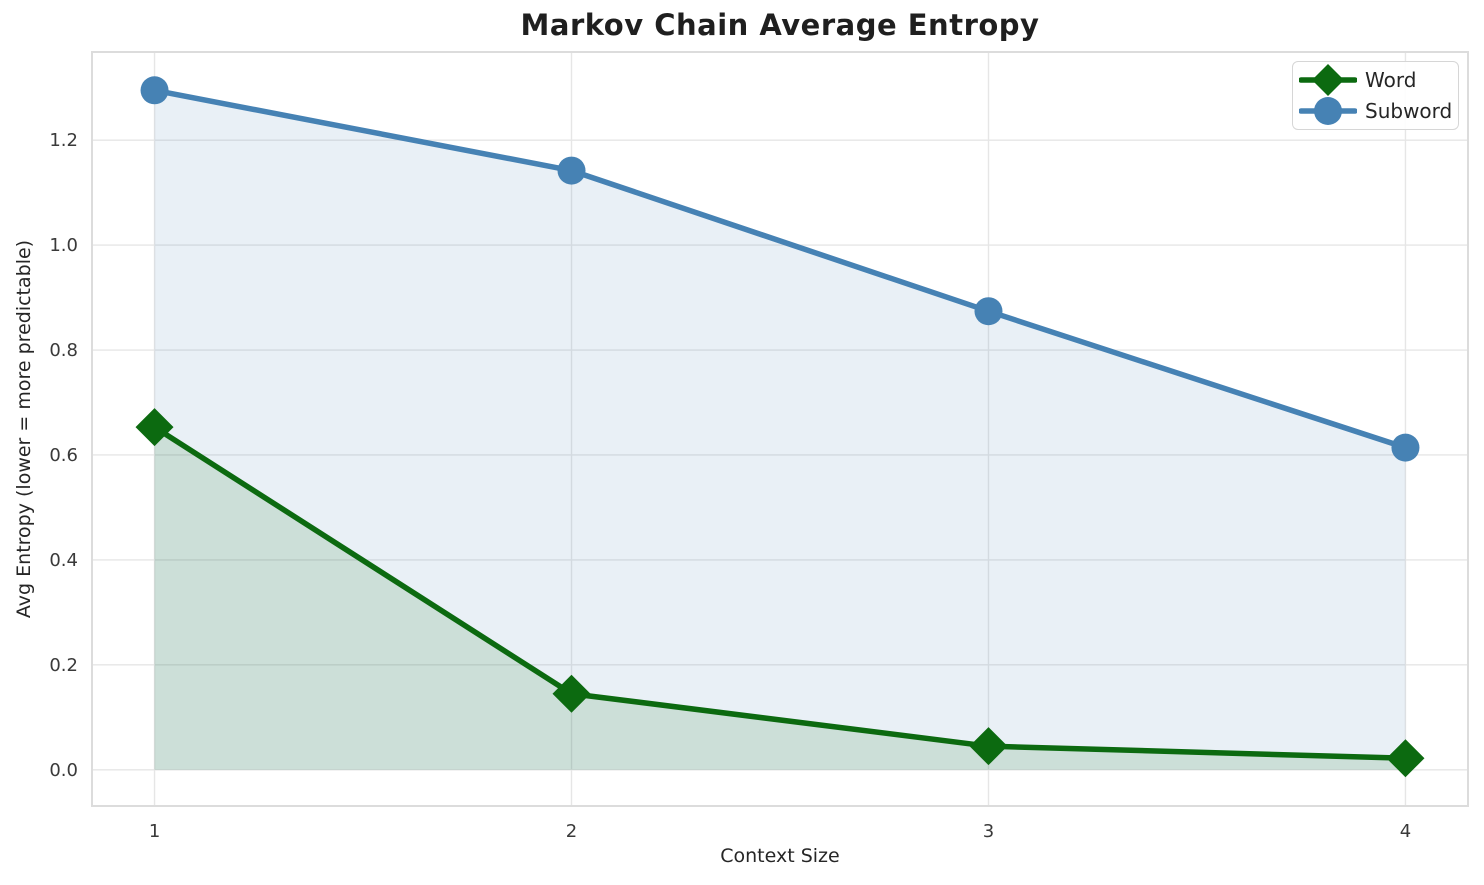 The image size is (1484, 885). What do you see at coordinates (63, 560) in the screenshot?
I see `y-tick-label: 0.4` at bounding box center [63, 560].